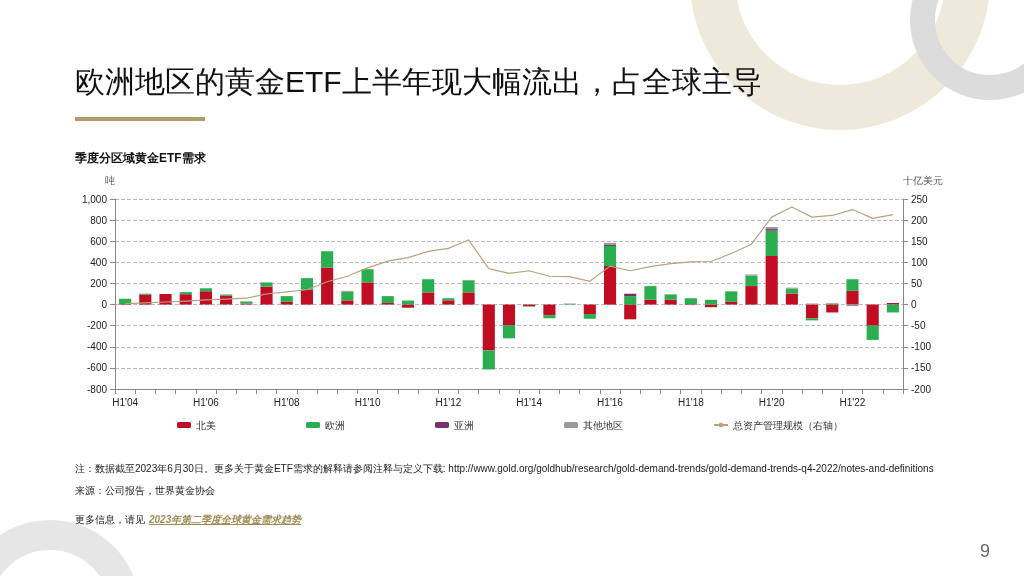 The height and width of the screenshot is (576, 1024). What do you see at coordinates (99, 283) in the screenshot?
I see `y-tick-label: 200` at bounding box center [99, 283].